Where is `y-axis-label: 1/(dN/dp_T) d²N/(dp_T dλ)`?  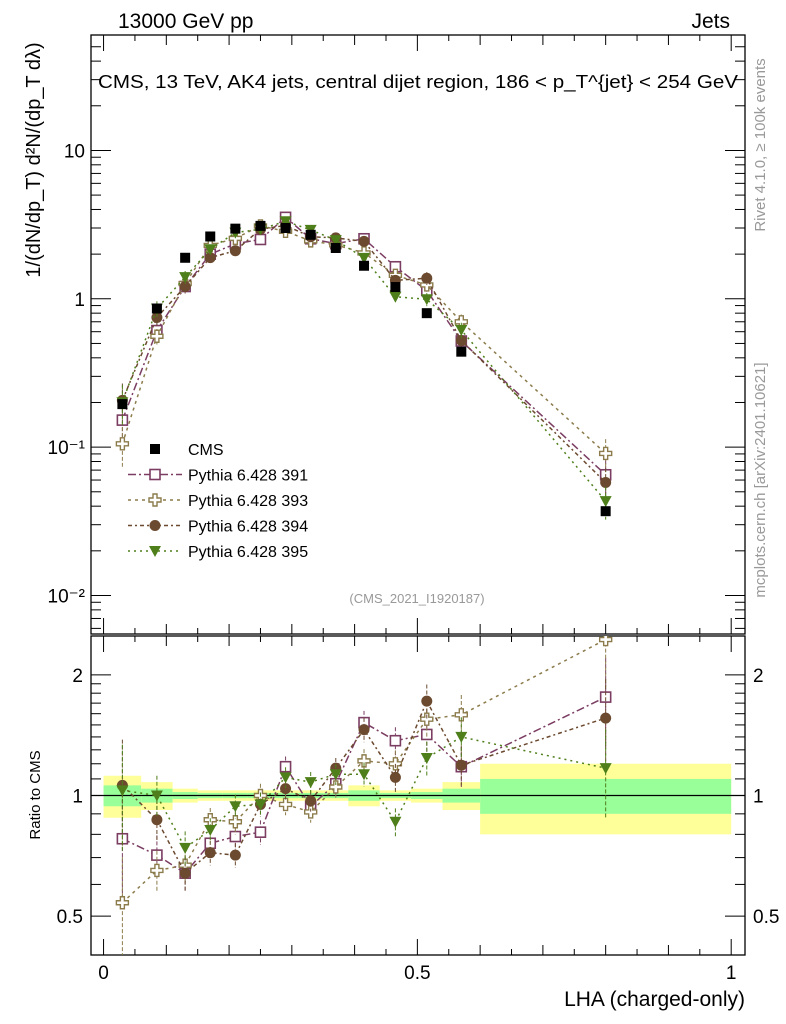 y-axis-label: 1/(dN/dp_T) d²N/(dp_T dλ) is located at coordinates (34, 159).